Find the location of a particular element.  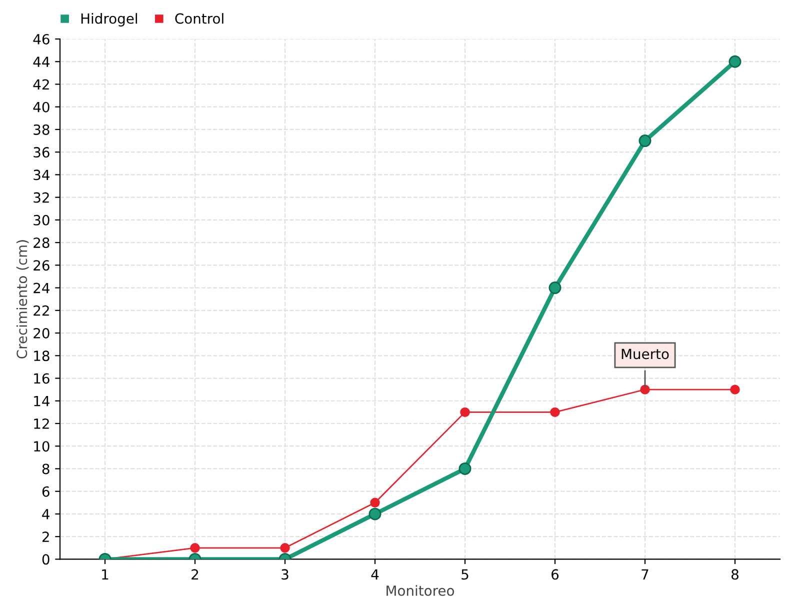

y-tick-label: 18 is located at coordinates (42, 356).